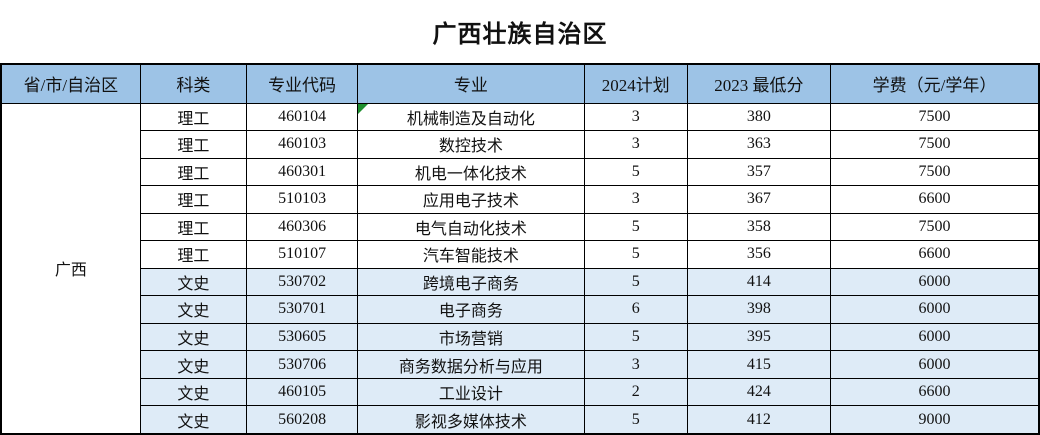 This screenshot has height=435, width=1040. Describe the element at coordinates (302, 364) in the screenshot. I see `code-cell: 530706` at that location.